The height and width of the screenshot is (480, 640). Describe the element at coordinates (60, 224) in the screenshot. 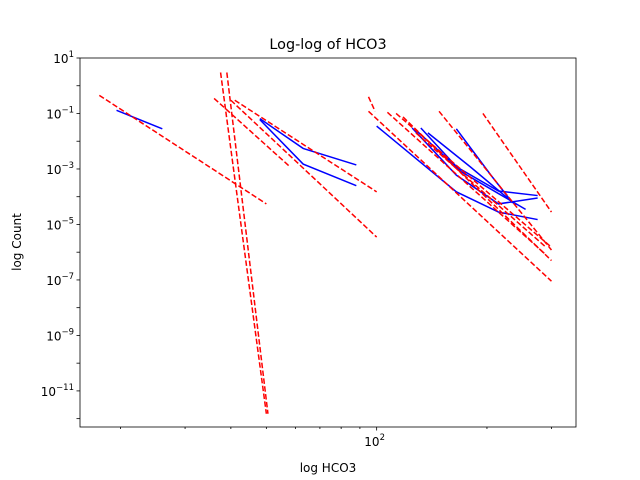

I see `y-tick-label: 10⁻⁵` at that location.